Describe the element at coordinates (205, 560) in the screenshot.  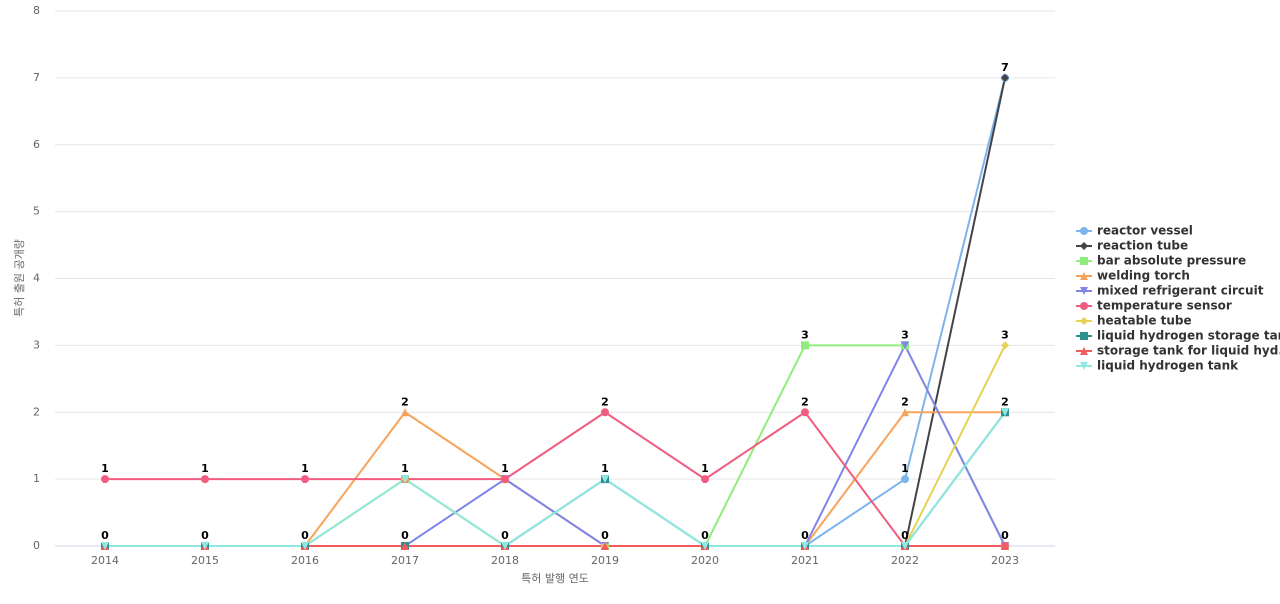
I see `x-tick-label: 2015` at that location.